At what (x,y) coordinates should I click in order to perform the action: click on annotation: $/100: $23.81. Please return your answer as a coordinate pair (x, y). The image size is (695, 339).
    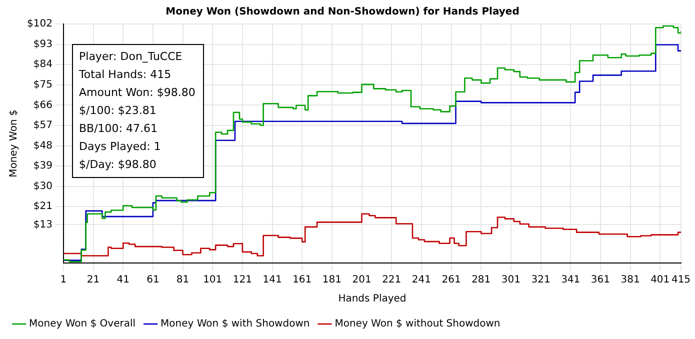
    Looking at the image, I should click on (118, 111).